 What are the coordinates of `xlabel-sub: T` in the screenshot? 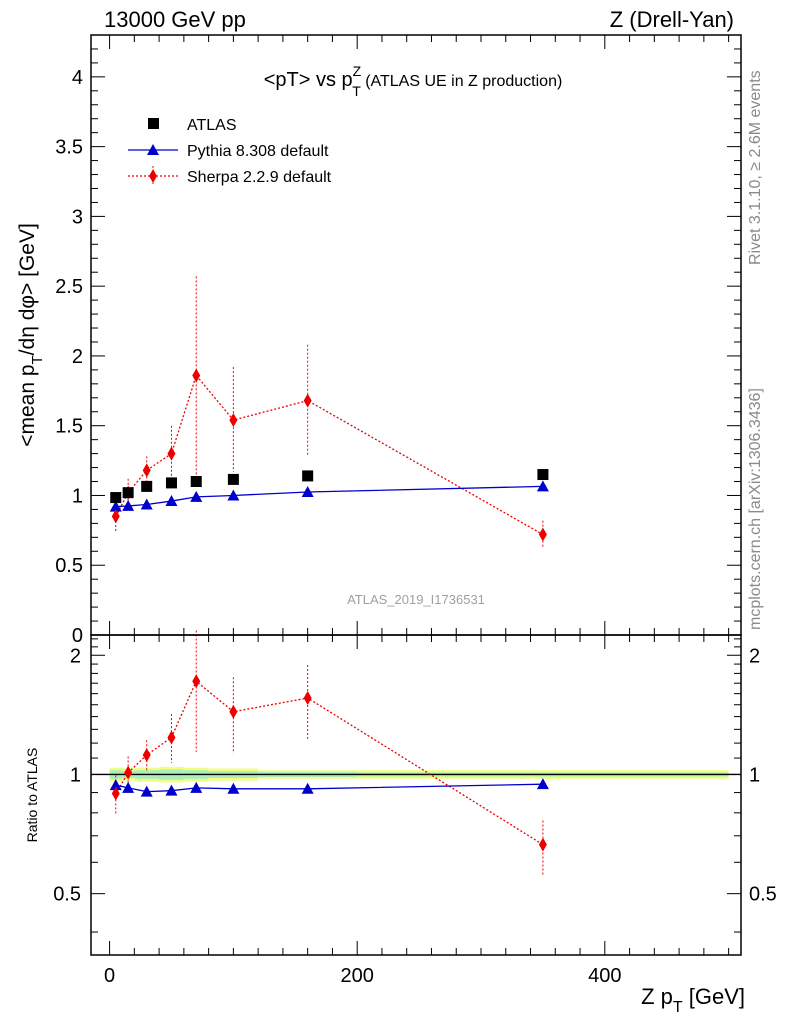 It's located at (678, 1007).